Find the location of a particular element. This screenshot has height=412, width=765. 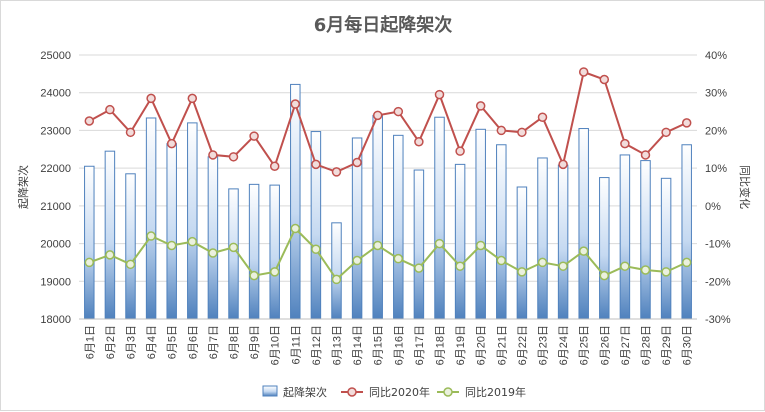

x-tick-label: 6月2日 is located at coordinates (111, 342).